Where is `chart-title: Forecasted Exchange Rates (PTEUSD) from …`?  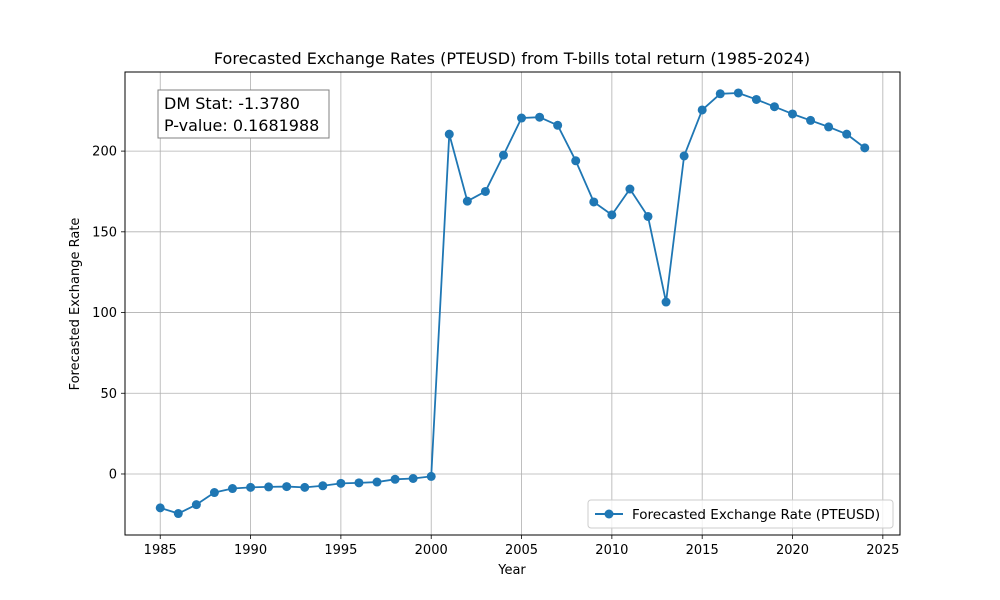
chart-title: Forecasted Exchange Rates (PTEUSD) from … is located at coordinates (512, 58).